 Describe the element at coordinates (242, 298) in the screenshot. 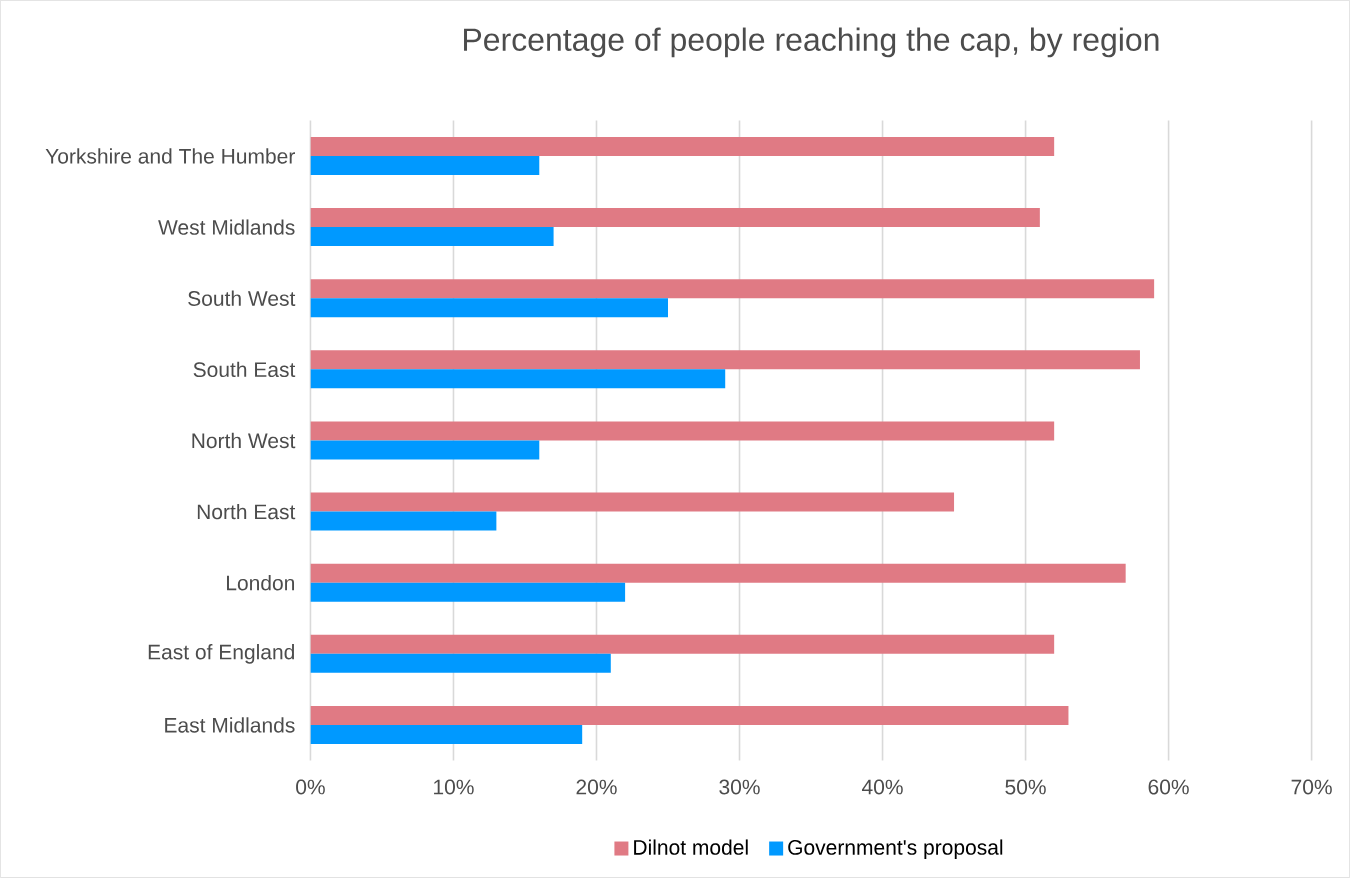

I see `y-tick-label: South West` at that location.